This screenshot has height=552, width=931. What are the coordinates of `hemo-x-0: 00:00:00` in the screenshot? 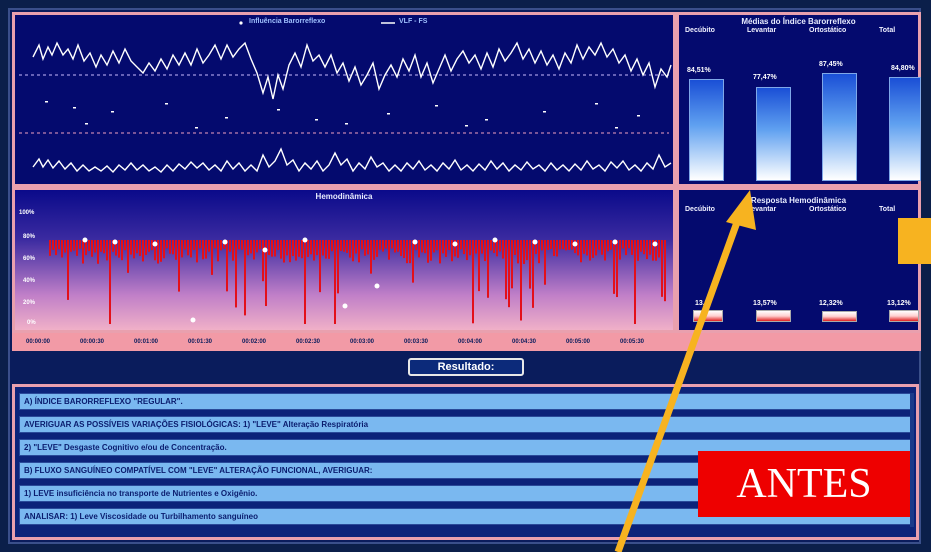 It's located at (38, 342).